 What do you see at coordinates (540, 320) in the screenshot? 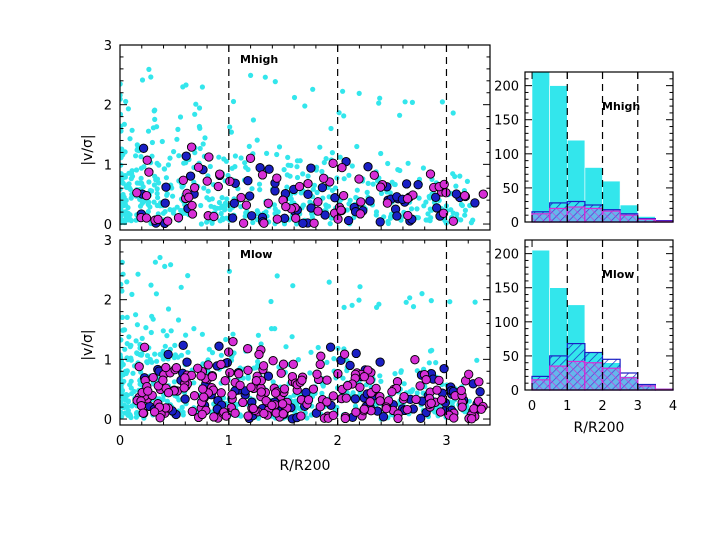
I see `histogram-bar` at bounding box center [540, 320].